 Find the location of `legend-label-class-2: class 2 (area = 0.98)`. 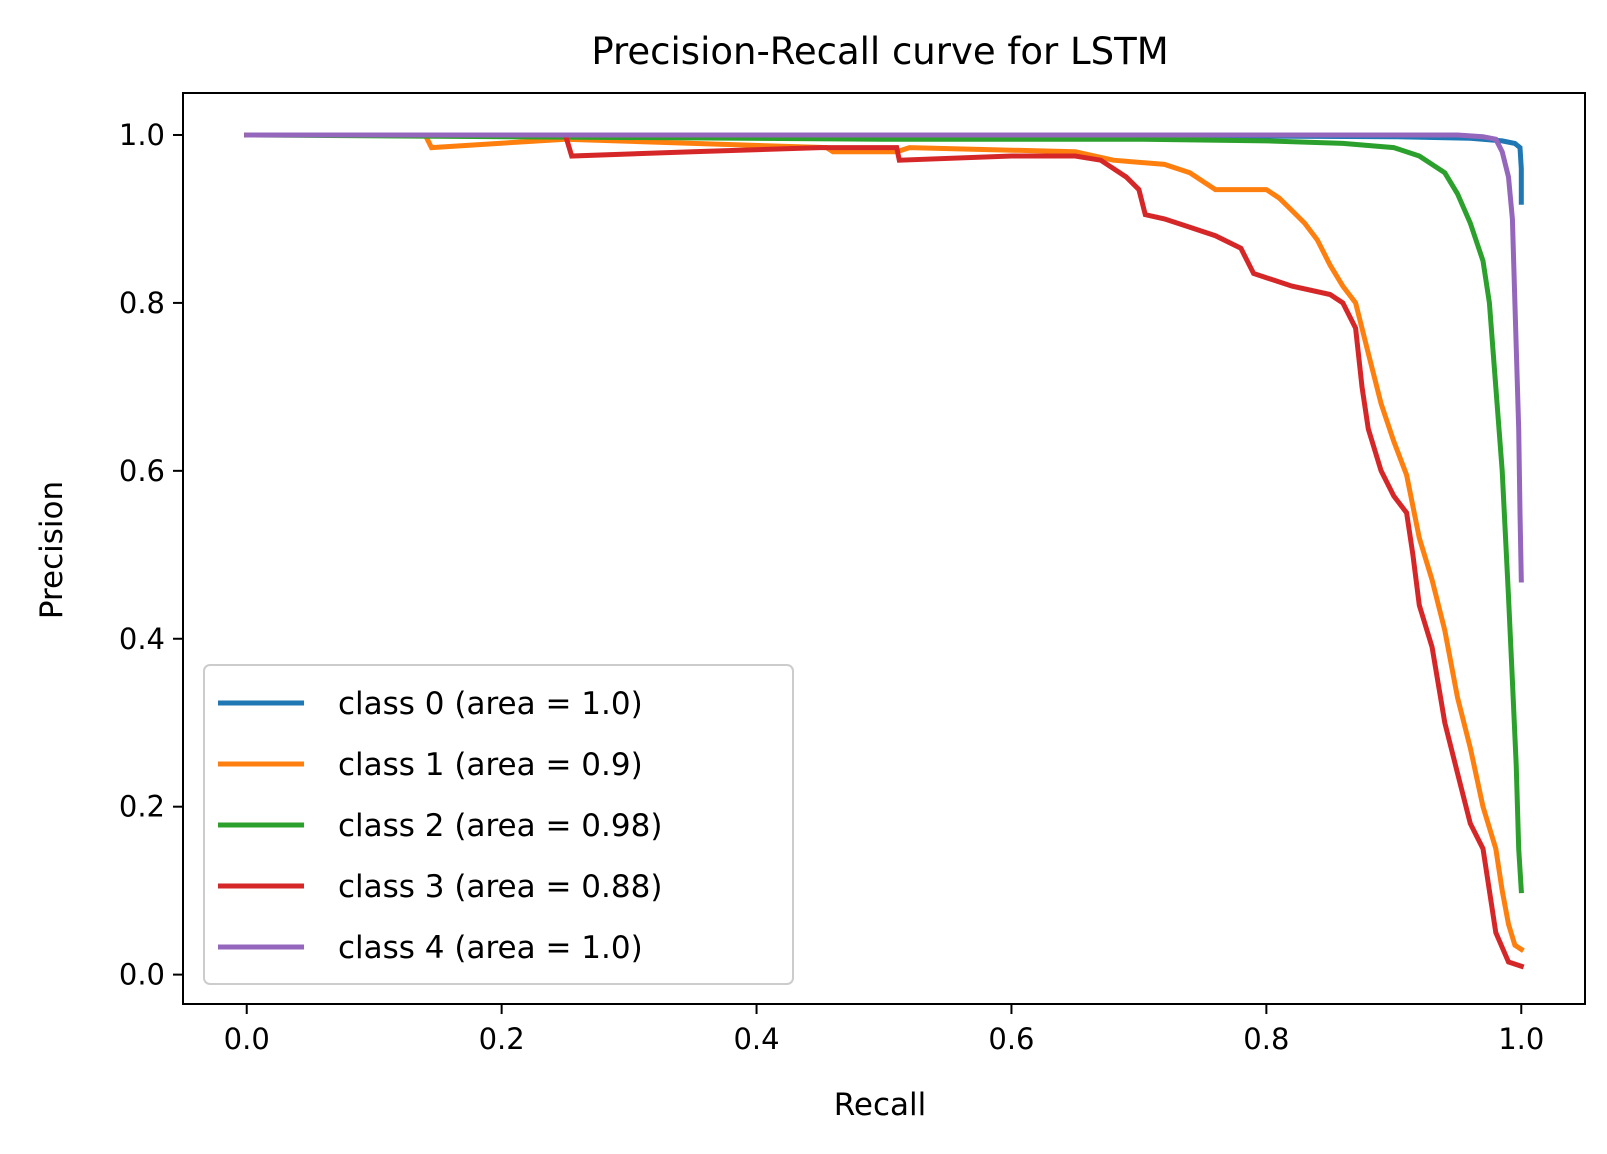

legend-label-class-2: class 2 (area = 0.98) is located at coordinates (500, 826).